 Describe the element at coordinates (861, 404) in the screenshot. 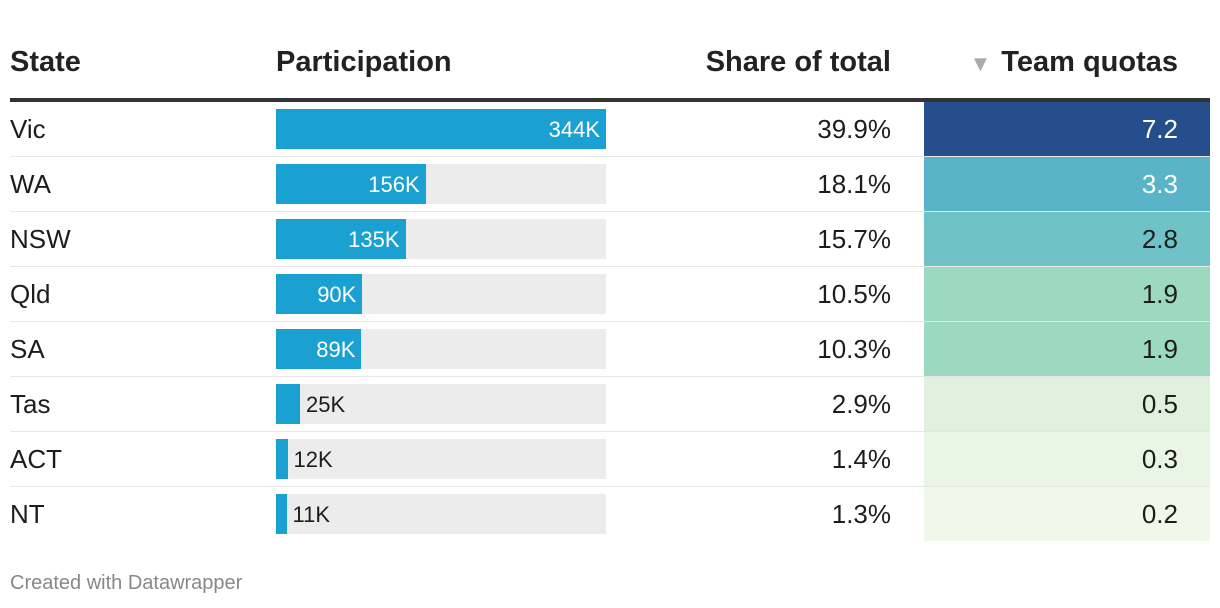

I see `share-cell: 2.9%` at that location.